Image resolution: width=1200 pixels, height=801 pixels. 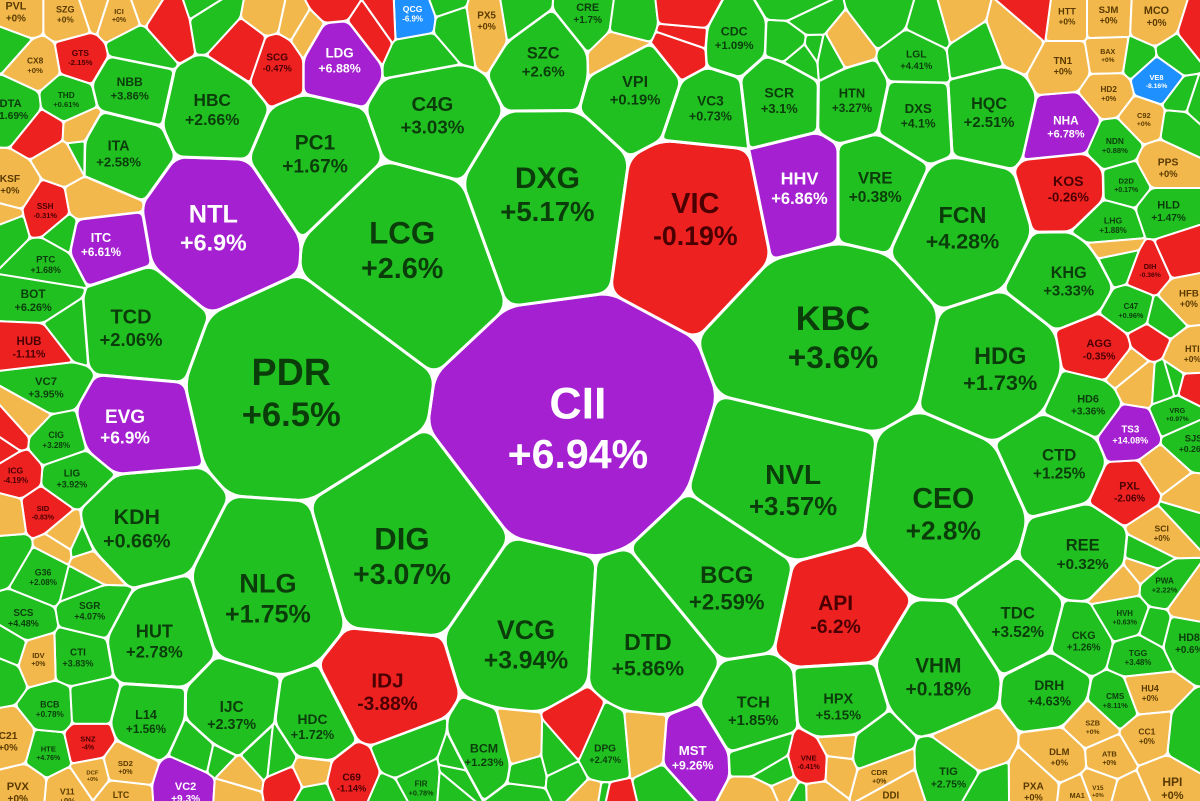 What do you see at coordinates (1165, 590) in the screenshot?
I see `change-label-pwa: +2.22%` at bounding box center [1165, 590].